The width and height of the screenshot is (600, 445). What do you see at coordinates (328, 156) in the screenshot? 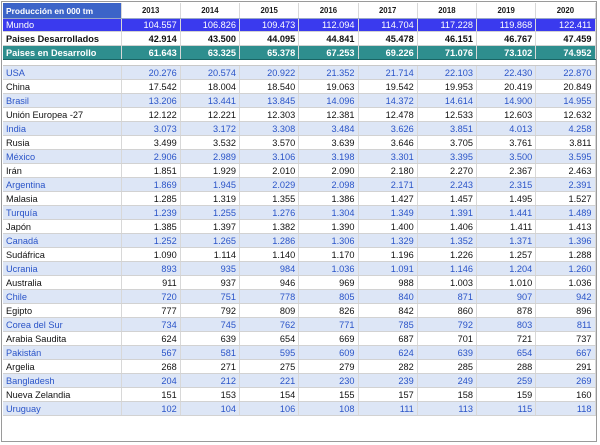
I see `value-cell: 3.198` at bounding box center [328, 156].